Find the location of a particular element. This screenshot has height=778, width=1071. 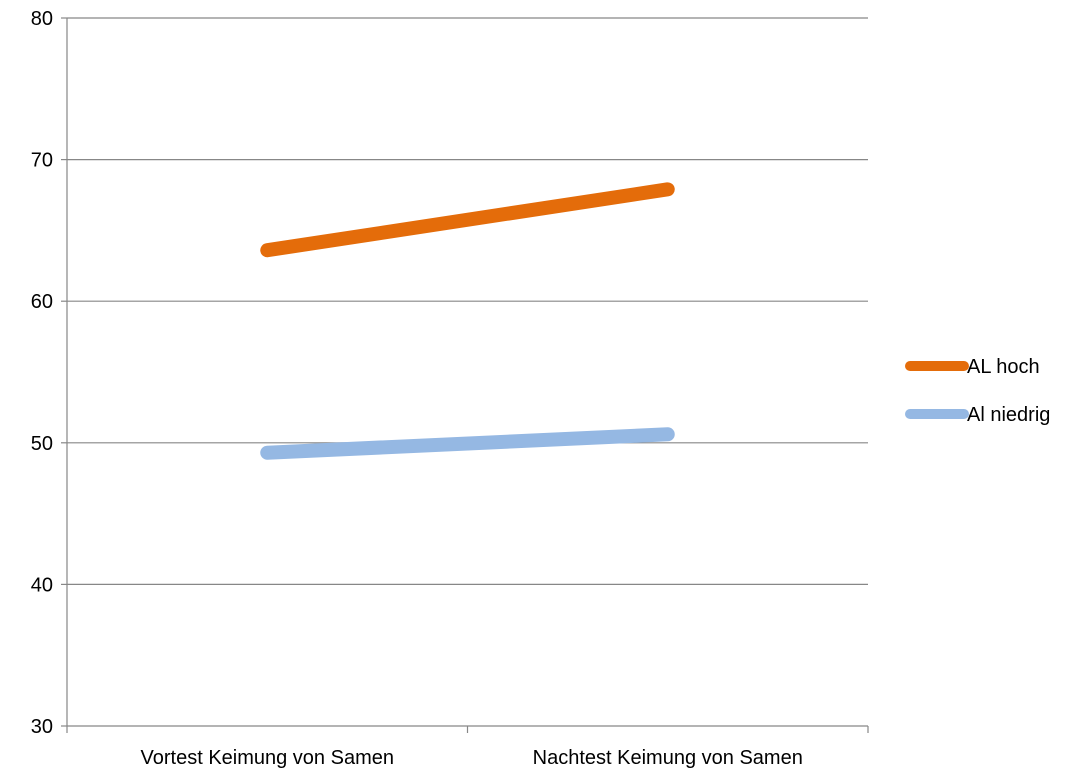

x-tick-label: Vortest Keimung von Samen is located at coordinates (267, 758).